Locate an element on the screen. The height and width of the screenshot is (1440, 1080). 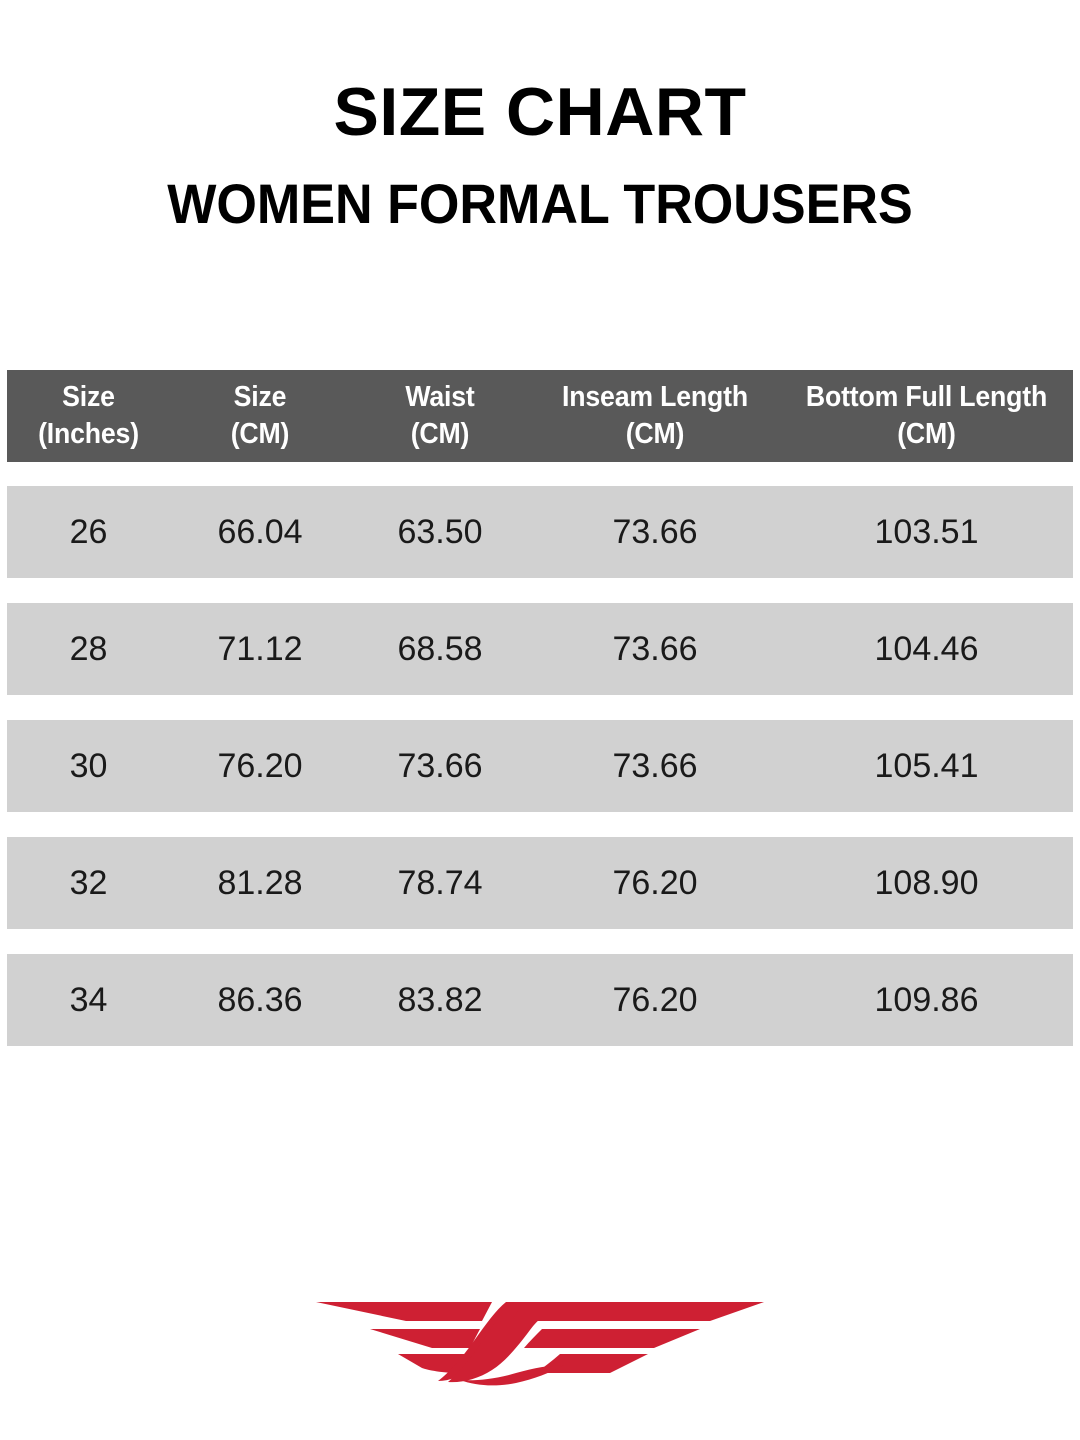
column-header-waist-cm: Waist (CM) is located at coordinates (440, 415).